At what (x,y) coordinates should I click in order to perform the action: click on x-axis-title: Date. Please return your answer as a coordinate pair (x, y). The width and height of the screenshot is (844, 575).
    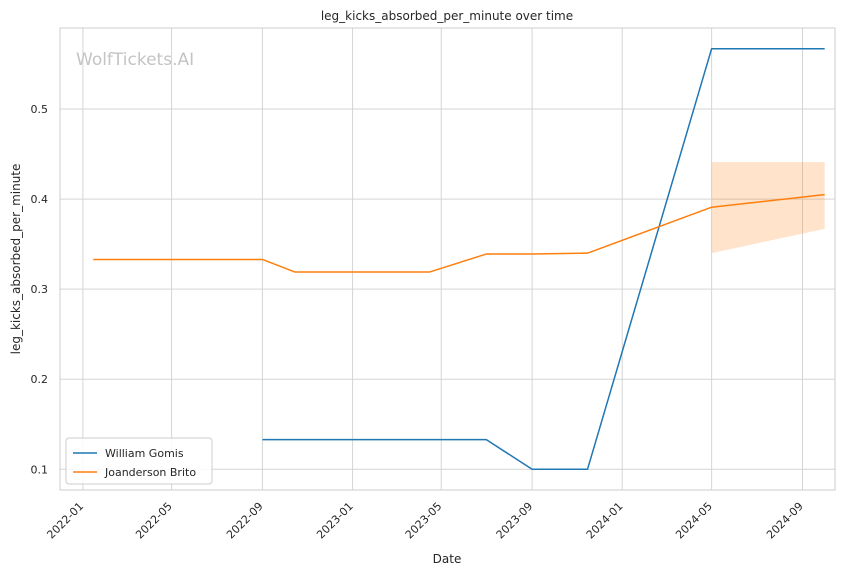
    Looking at the image, I should click on (447, 559).